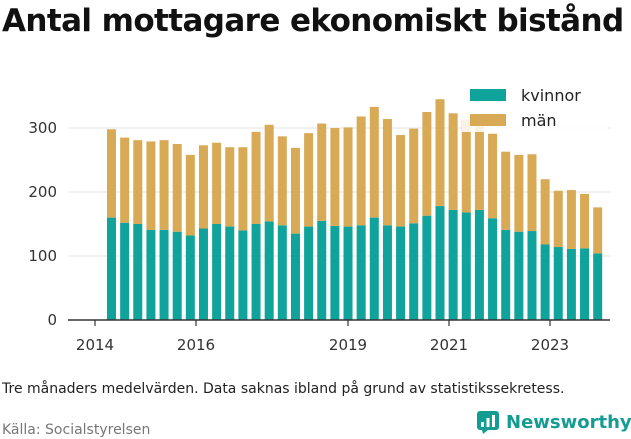  Describe the element at coordinates (313, 21) in the screenshot. I see `chart-title: Antal mottagare ekonomiskt bistånd` at that location.